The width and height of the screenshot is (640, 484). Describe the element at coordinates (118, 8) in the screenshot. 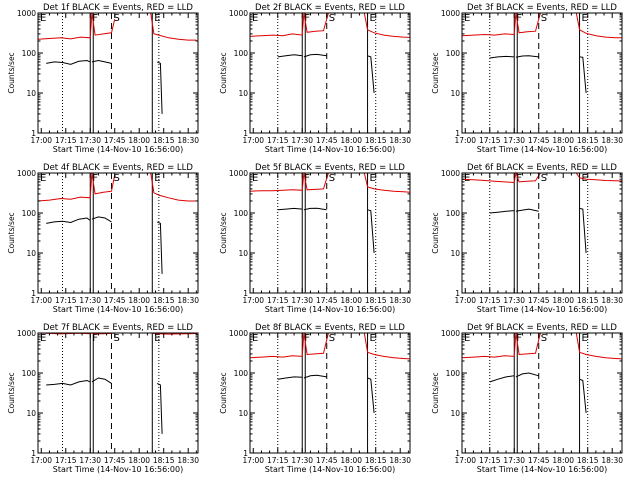

I see `panel-title: Det 1f BLACK = Events, RED = LLD` at that location.